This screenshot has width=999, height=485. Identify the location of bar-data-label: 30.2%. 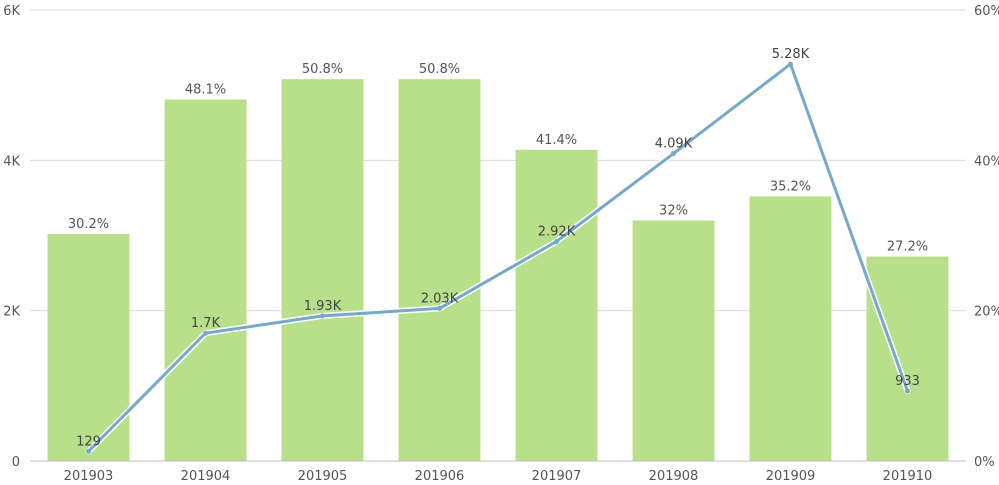
(88, 224).